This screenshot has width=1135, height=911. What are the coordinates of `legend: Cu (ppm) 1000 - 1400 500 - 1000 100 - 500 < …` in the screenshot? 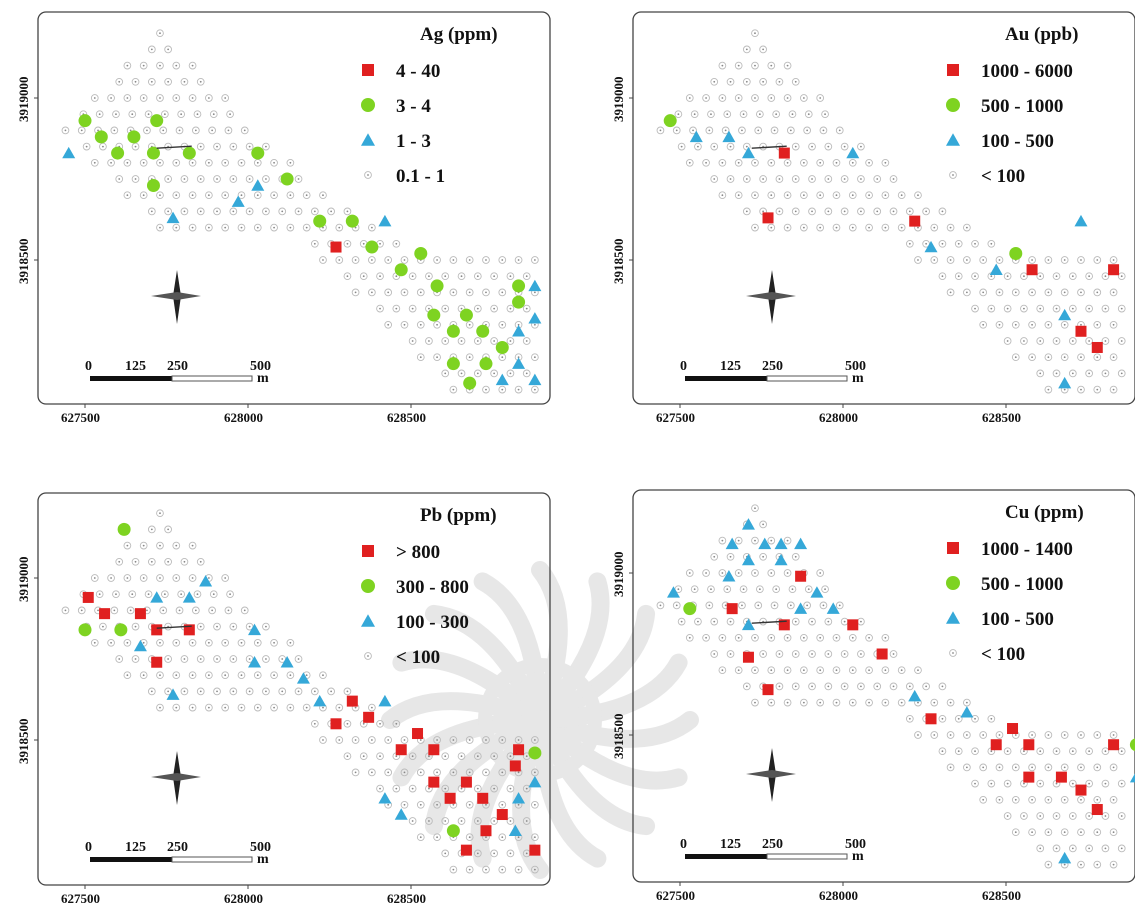 It's located at (1015, 583).